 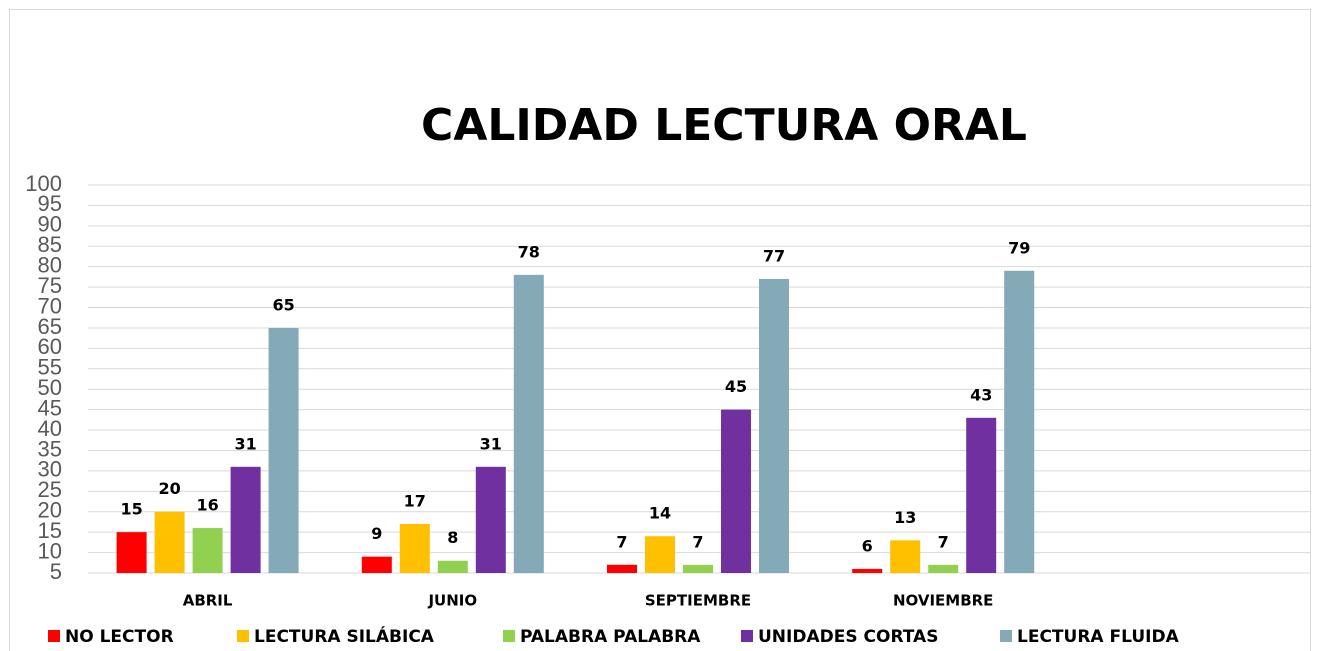 I want to click on data-label: 45, so click(x=736, y=386).